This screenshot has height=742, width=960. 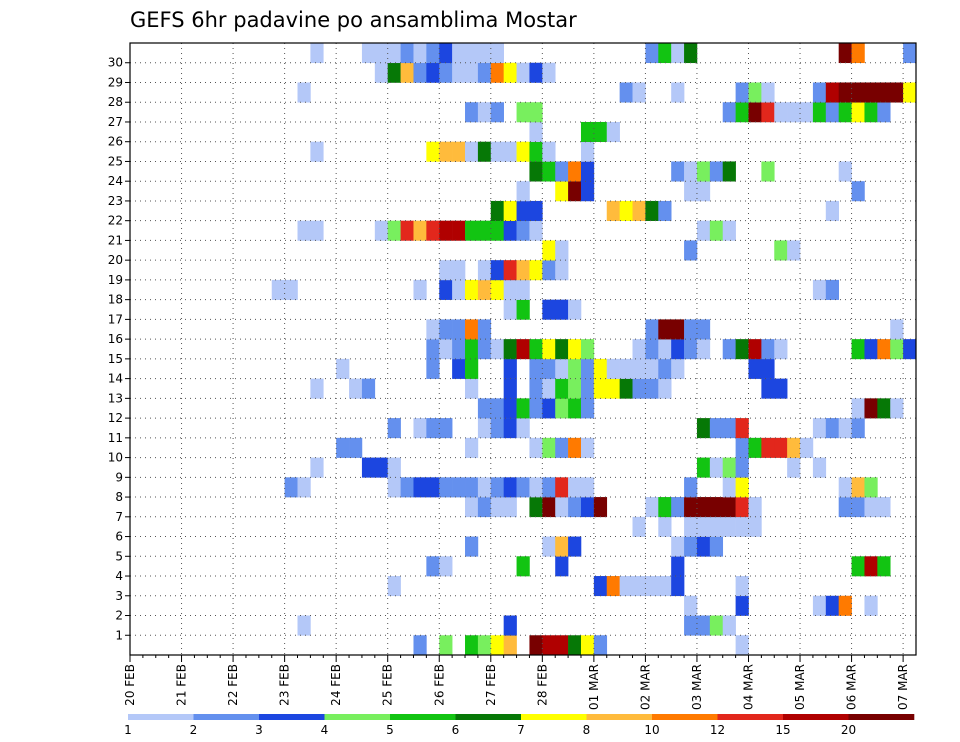 I want to click on colorbar-label: 8, so click(x=587, y=730).